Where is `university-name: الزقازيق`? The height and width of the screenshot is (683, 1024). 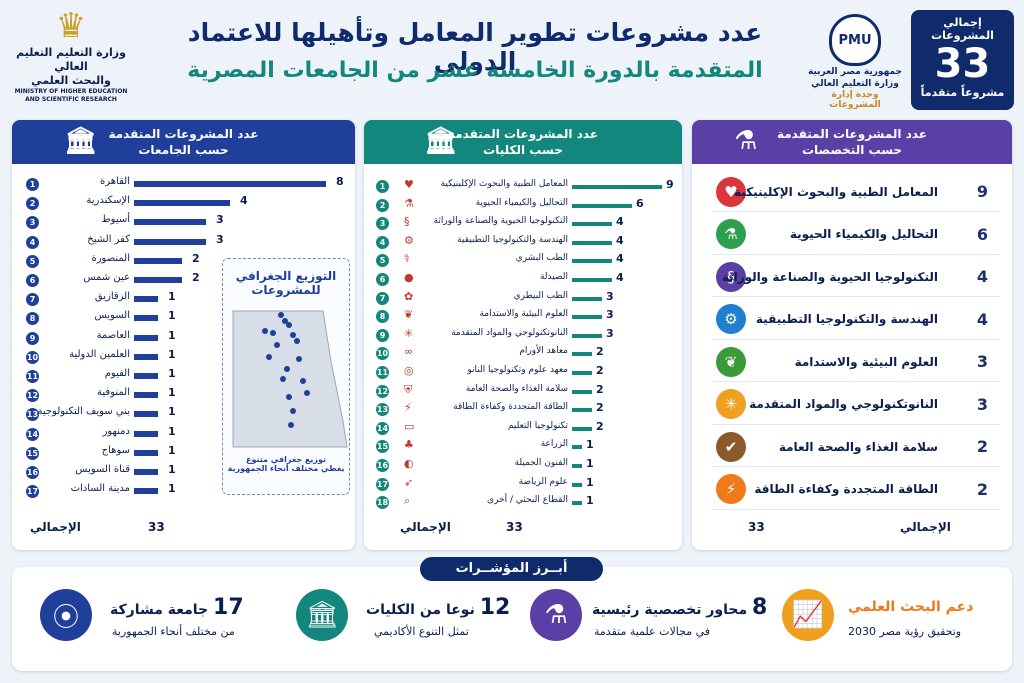
university-name: الزقازيق is located at coordinates (112, 297).